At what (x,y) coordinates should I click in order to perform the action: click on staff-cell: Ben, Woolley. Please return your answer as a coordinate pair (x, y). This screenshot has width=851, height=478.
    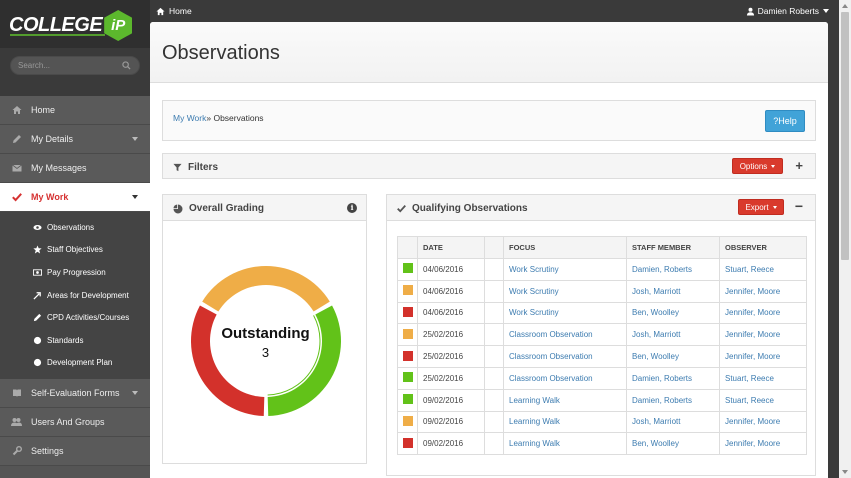
    Looking at the image, I should click on (673, 356).